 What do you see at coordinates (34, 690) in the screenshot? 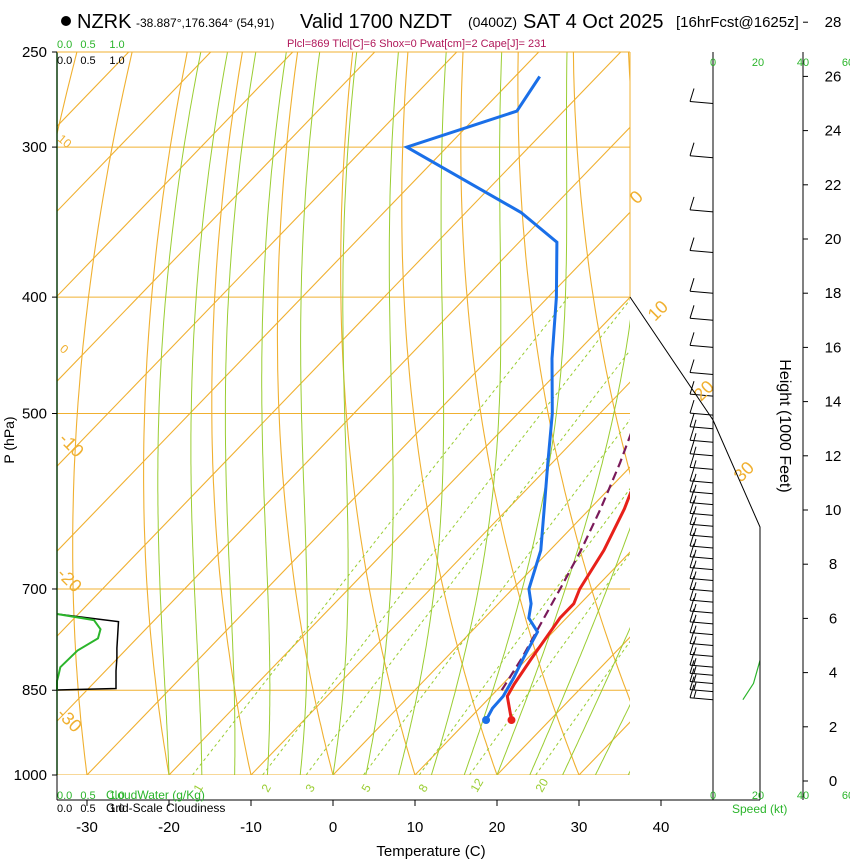
I see `y-tick-label: 850` at bounding box center [34, 690].